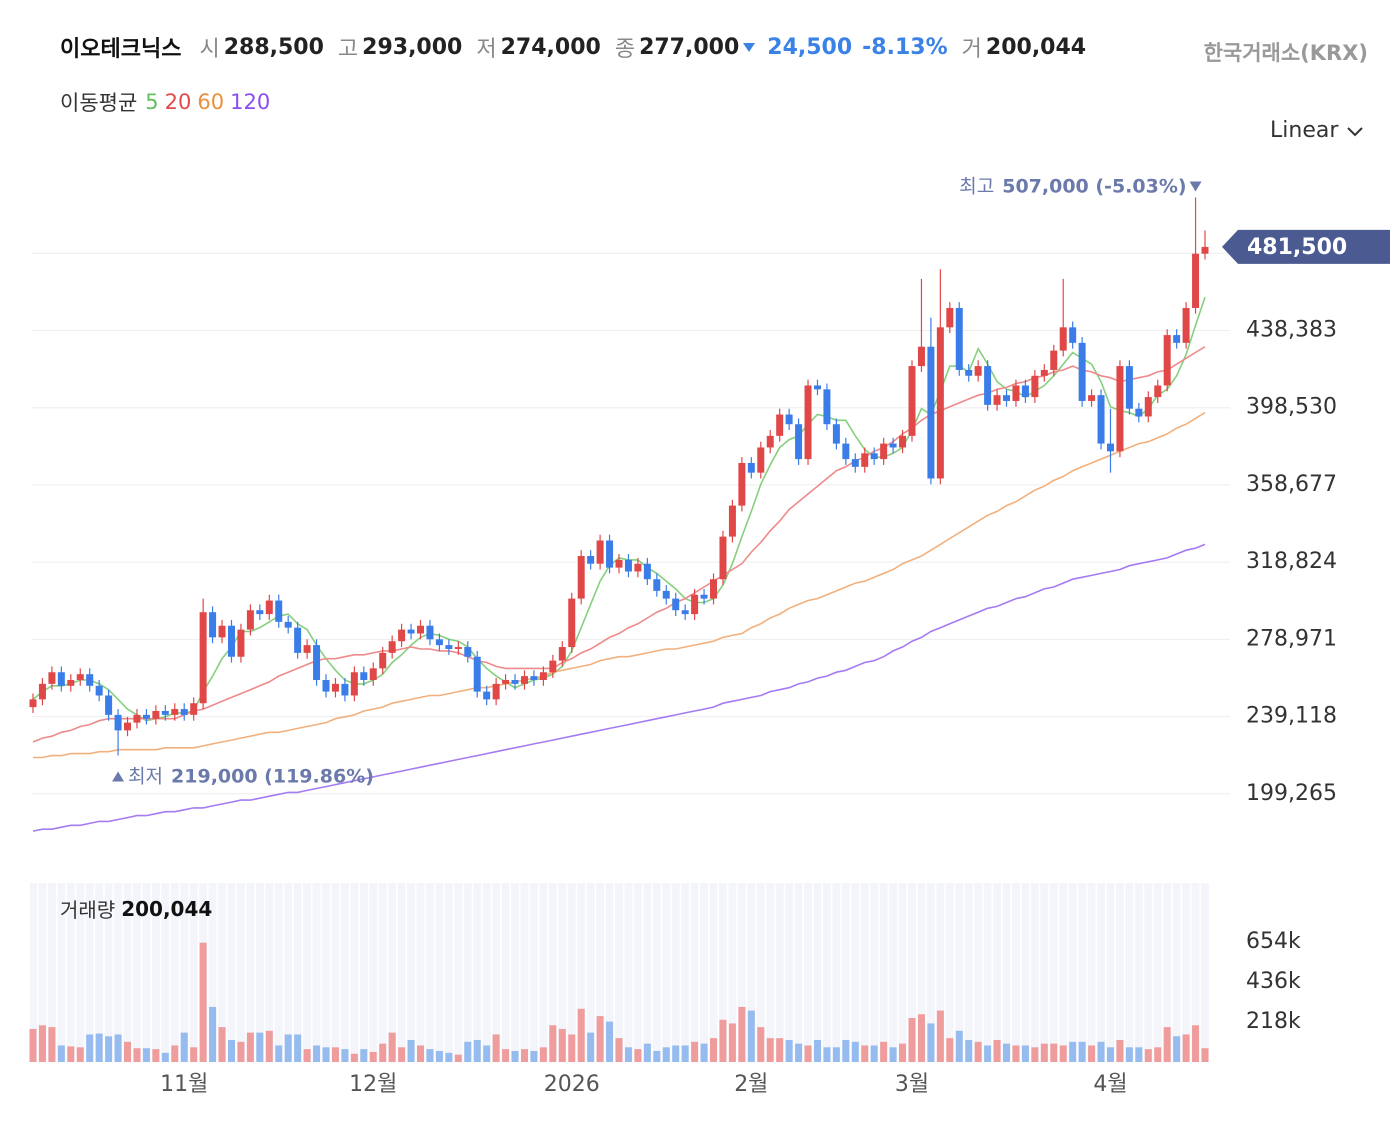  I want to click on high-marker, so click(1195, 186).